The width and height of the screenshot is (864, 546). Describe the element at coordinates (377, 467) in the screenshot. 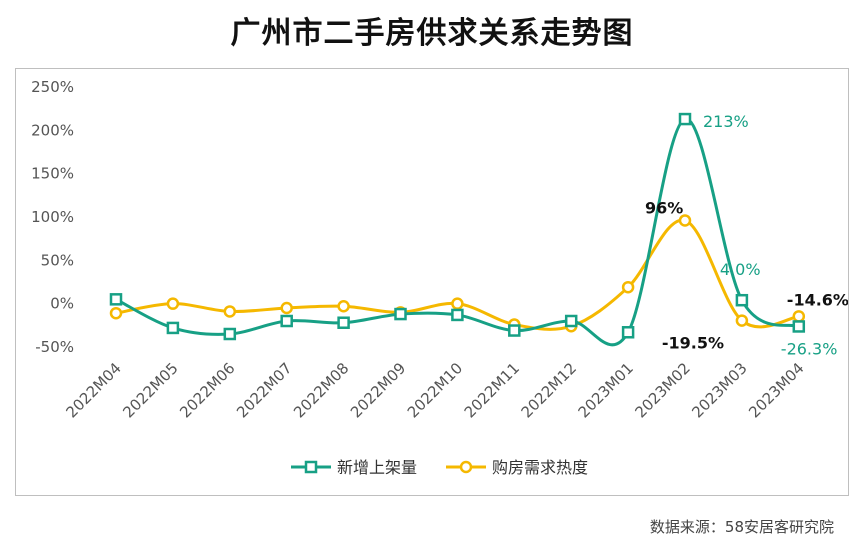

I see `legend-label: 新增上架量` at that location.